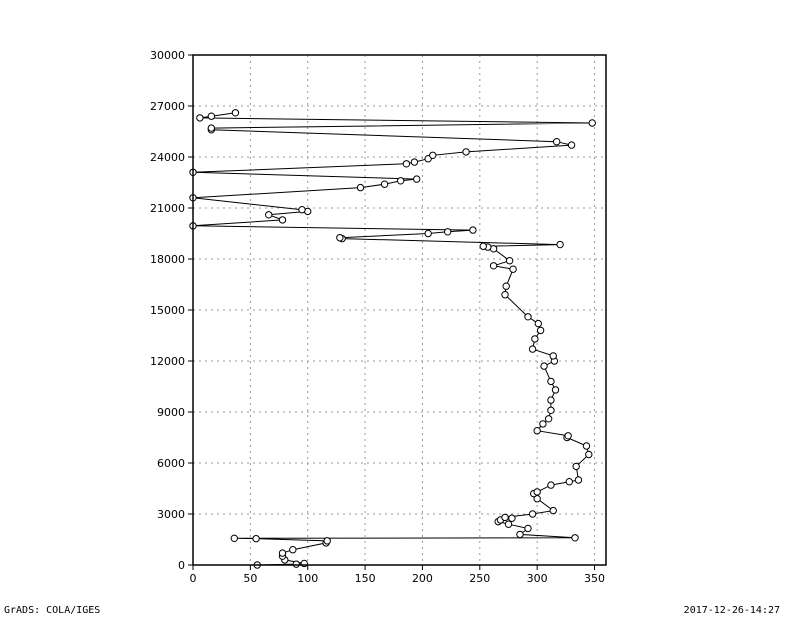 The height and width of the screenshot is (618, 800). What do you see at coordinates (307, 578) in the screenshot?
I see `x-tick-label: 100` at bounding box center [307, 578].